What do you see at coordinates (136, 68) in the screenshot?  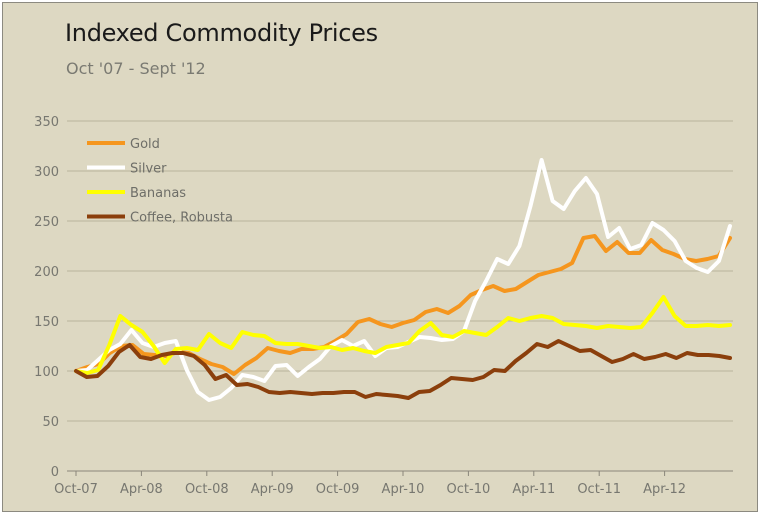 I see `chart-subtitle: Oct '07 - Sept '12` at bounding box center [136, 68].